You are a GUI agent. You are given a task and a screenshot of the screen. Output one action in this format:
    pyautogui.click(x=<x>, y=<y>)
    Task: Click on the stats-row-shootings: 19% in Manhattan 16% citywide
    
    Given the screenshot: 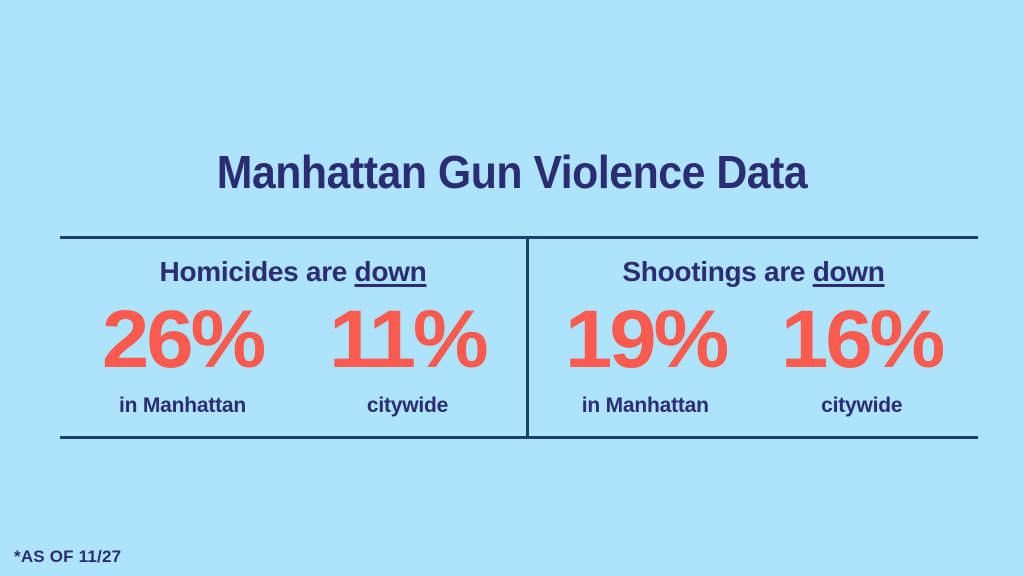 What is the action you would take?
    pyautogui.click(x=753, y=357)
    